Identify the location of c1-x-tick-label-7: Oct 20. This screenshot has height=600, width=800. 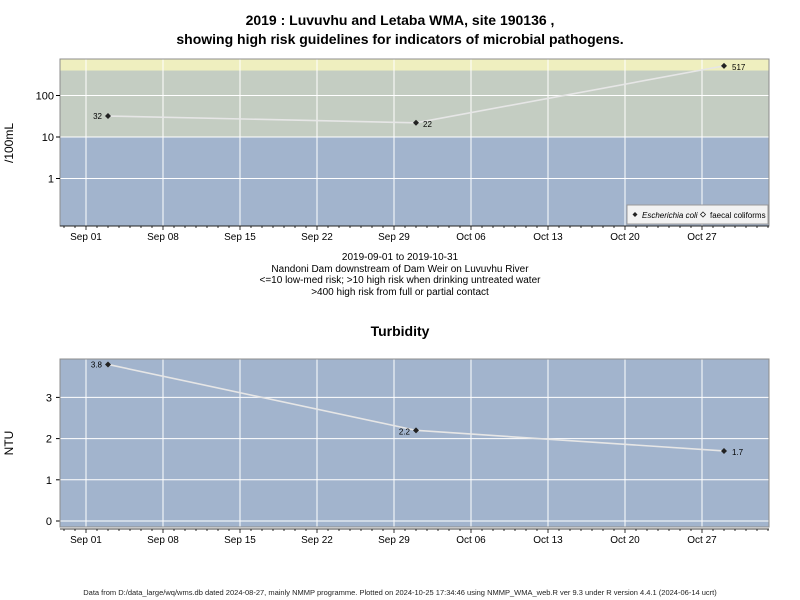
(625, 237).